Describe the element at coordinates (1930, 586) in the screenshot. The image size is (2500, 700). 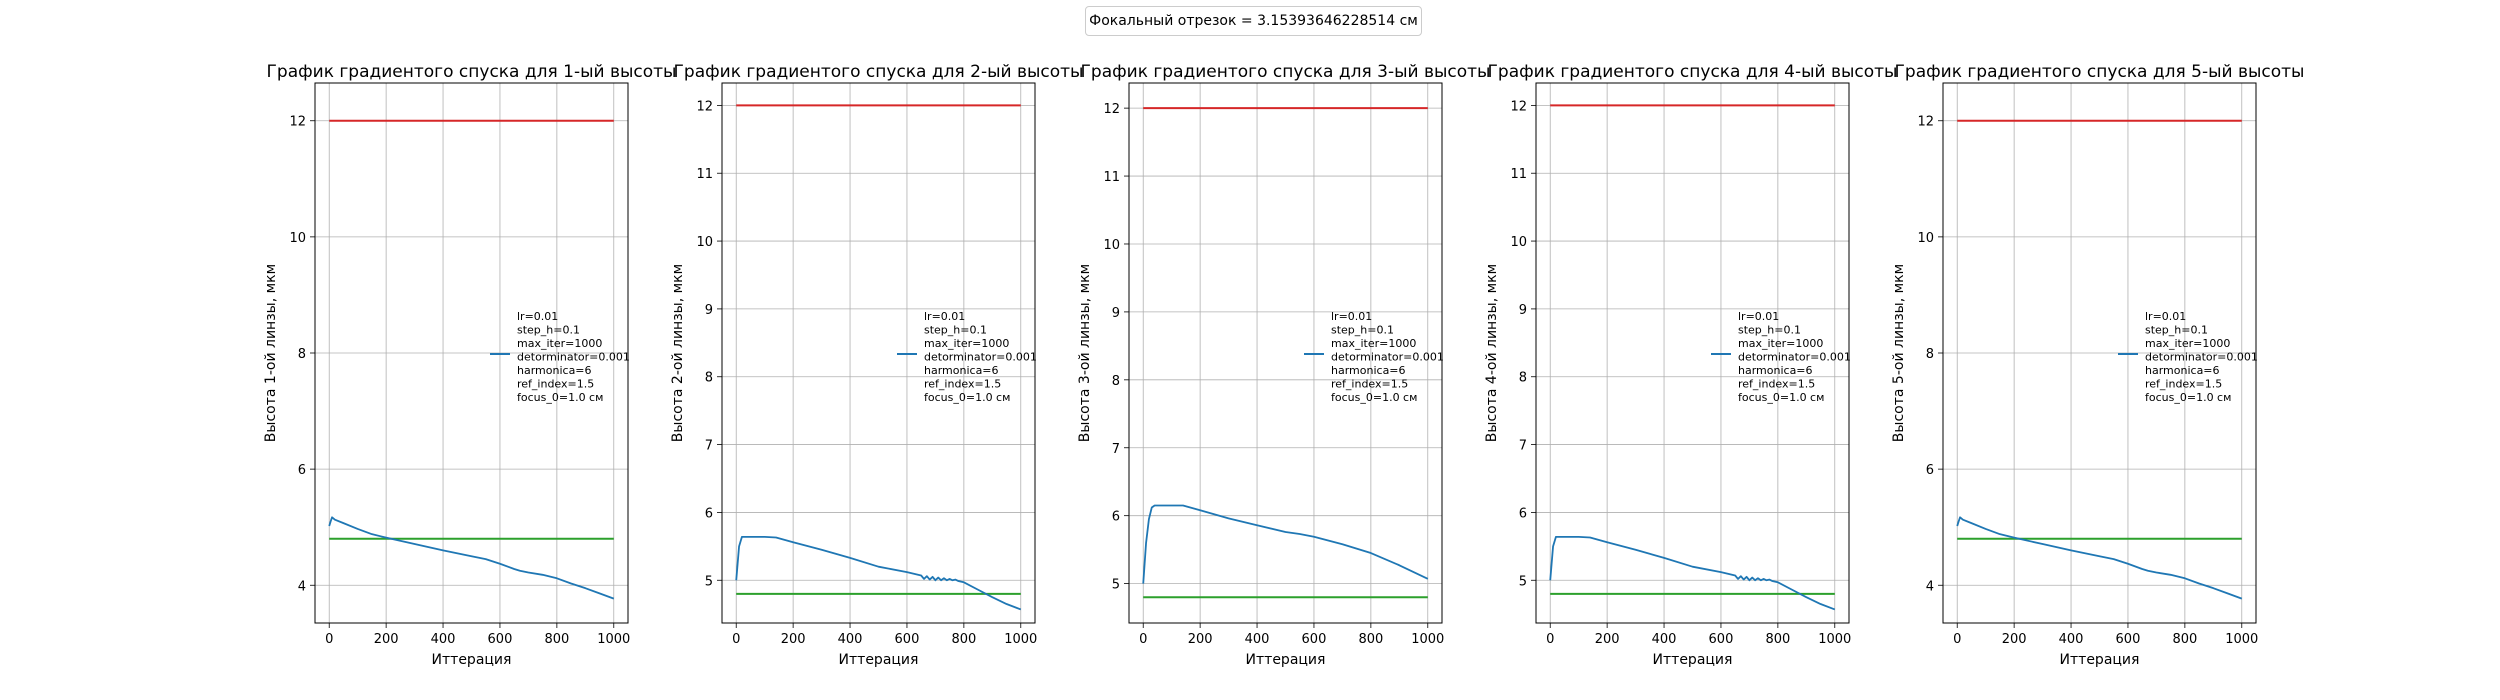
I see `y-tick-label: 4` at that location.